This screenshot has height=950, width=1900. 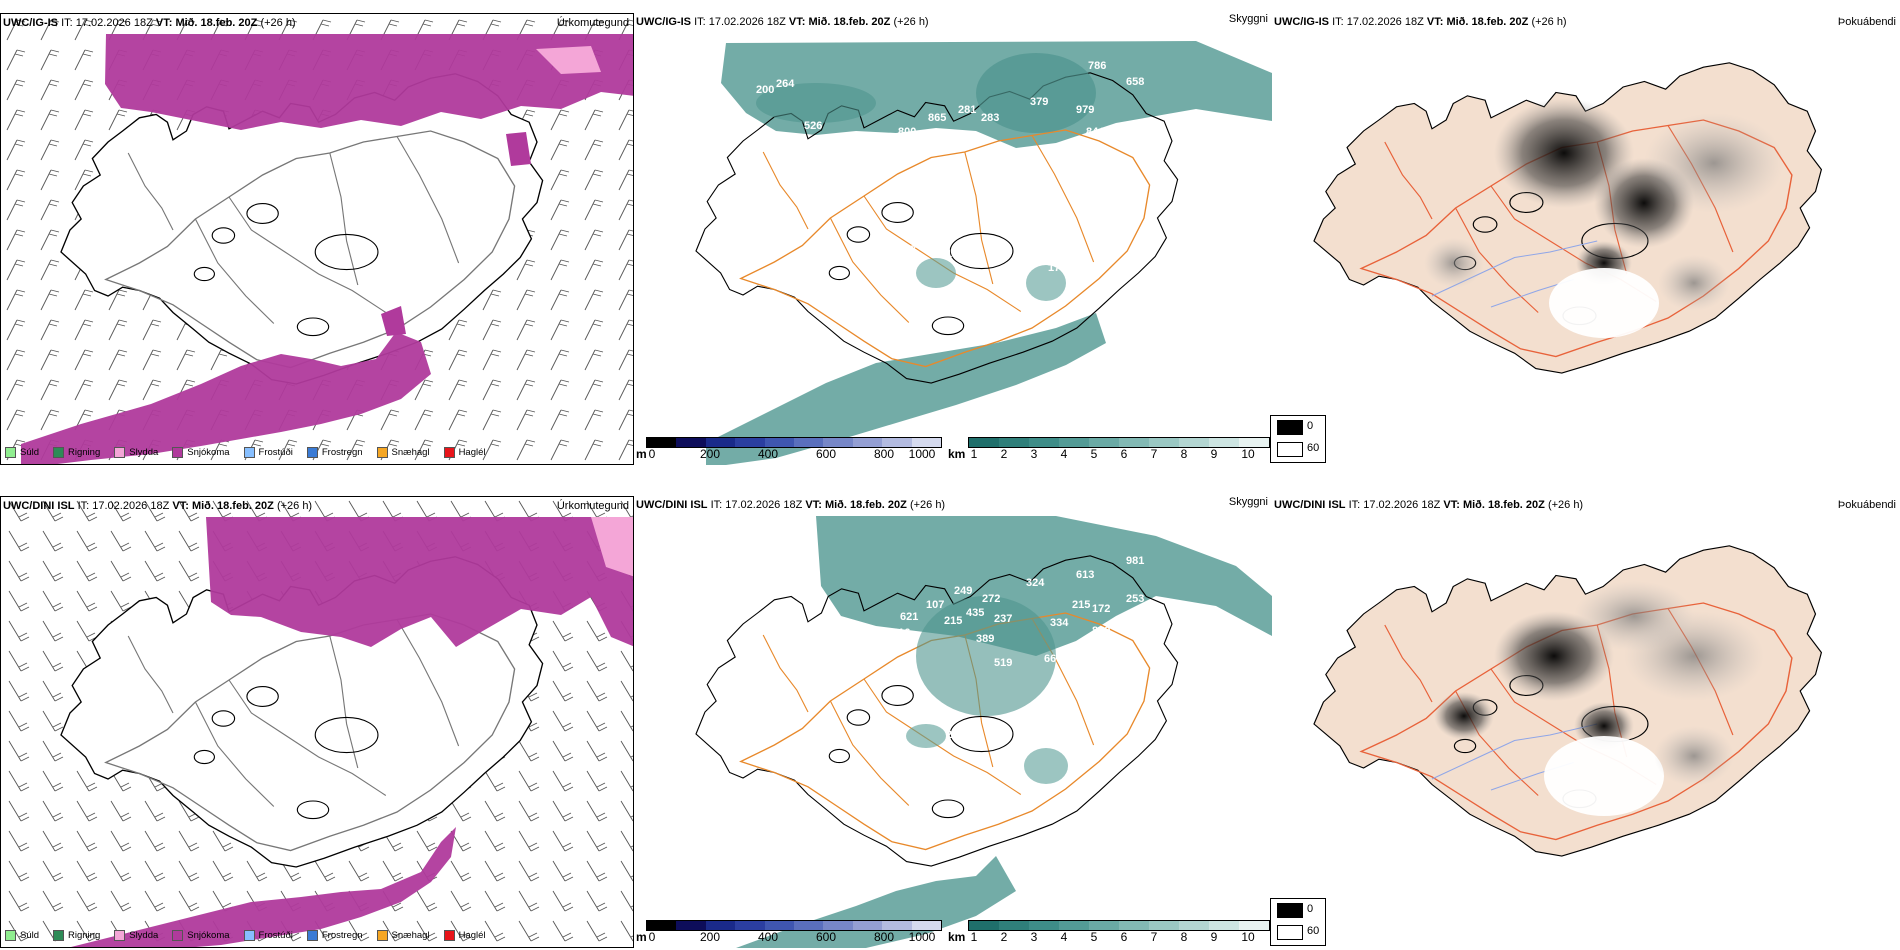 What do you see at coordinates (1298, 922) in the screenshot?
I see `fog-legend-bottom: 0 60` at bounding box center [1298, 922].